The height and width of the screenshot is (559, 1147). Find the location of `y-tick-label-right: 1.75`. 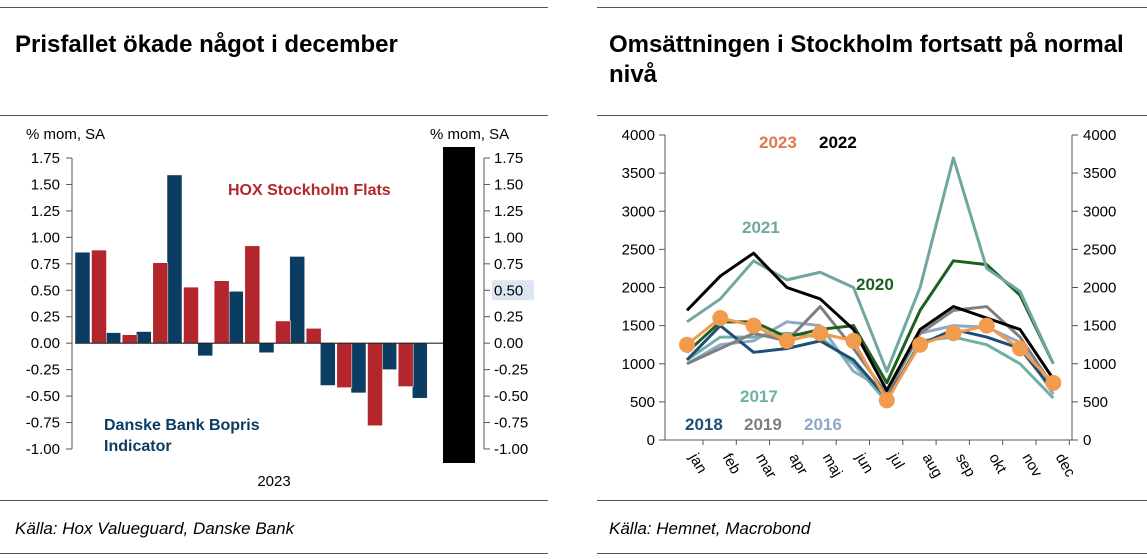

y-tick-label-right: 1.75 is located at coordinates (508, 158).